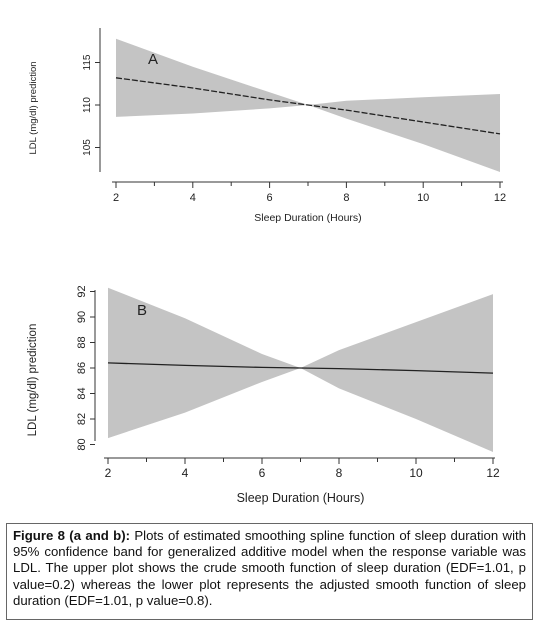 Image resolution: width=545 pixels, height=625 pixels. What do you see at coordinates (82, 342) in the screenshot?
I see `y-tick-label: 88` at bounding box center [82, 342].